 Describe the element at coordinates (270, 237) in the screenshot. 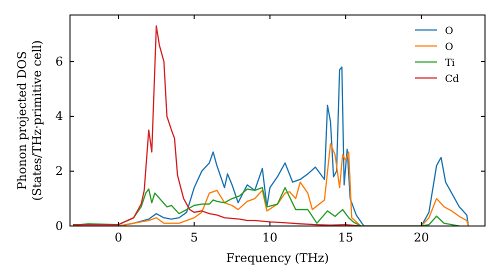

I see `x-tick-label: 10` at that location.